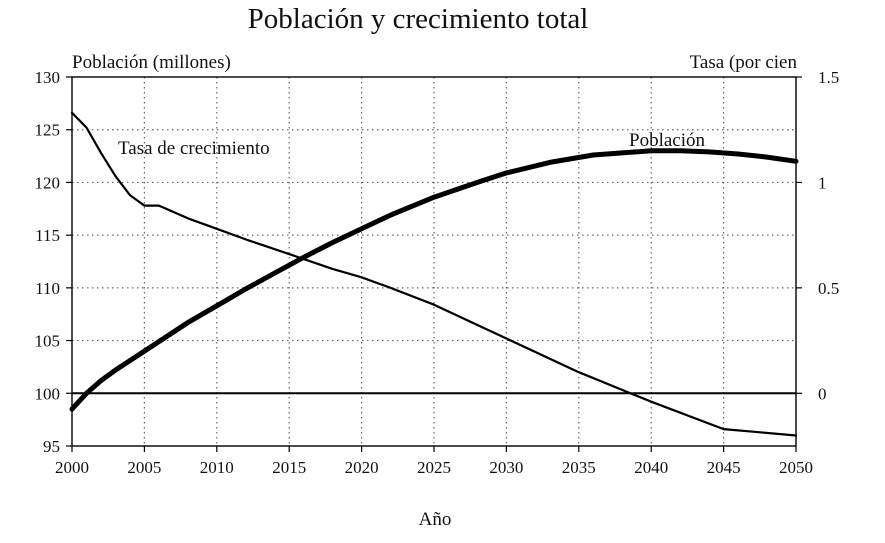 Image resolution: width=885 pixels, height=543 pixels. I want to click on x-tick-label: 2025, so click(434, 467).